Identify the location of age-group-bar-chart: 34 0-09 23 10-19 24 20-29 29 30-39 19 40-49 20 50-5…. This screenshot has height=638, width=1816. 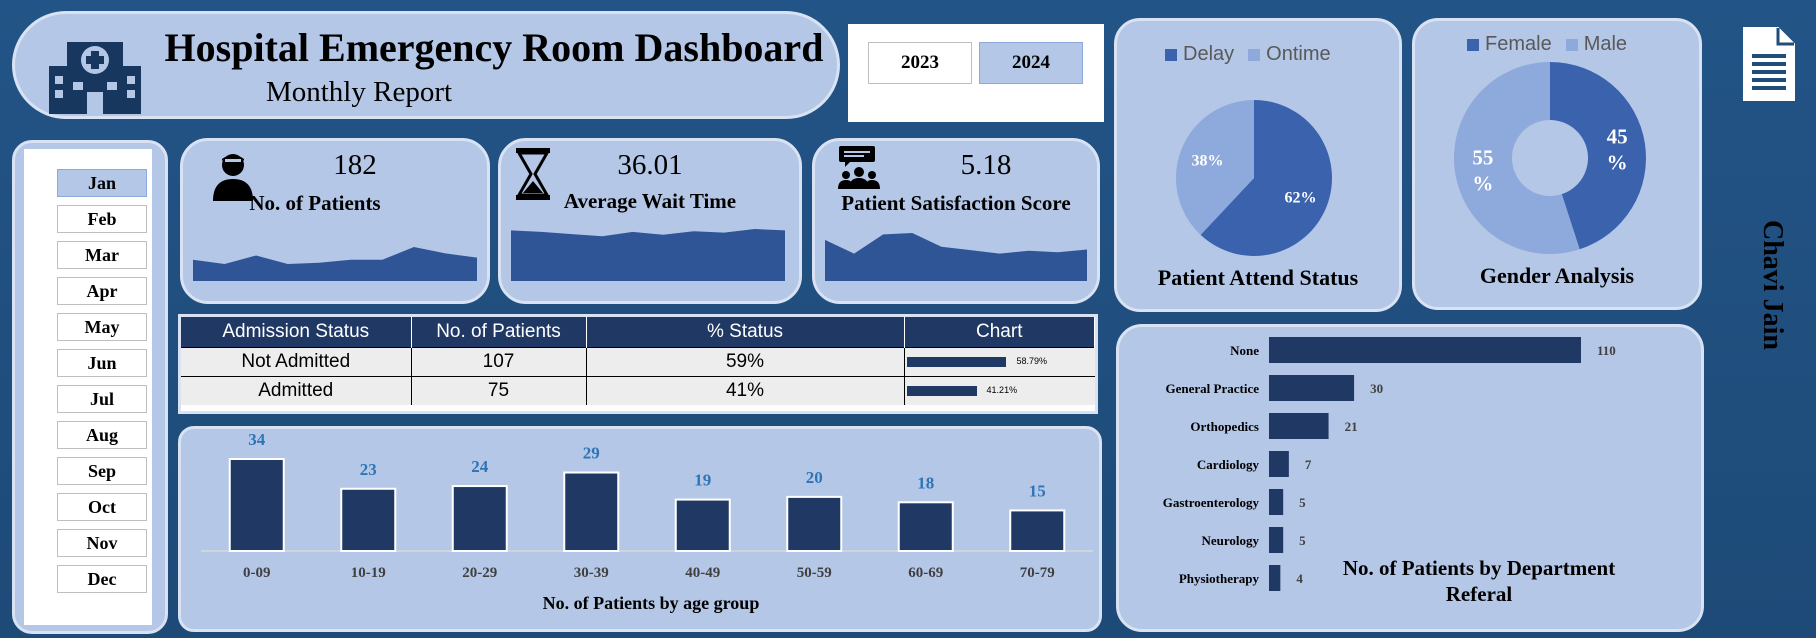
(647, 521).